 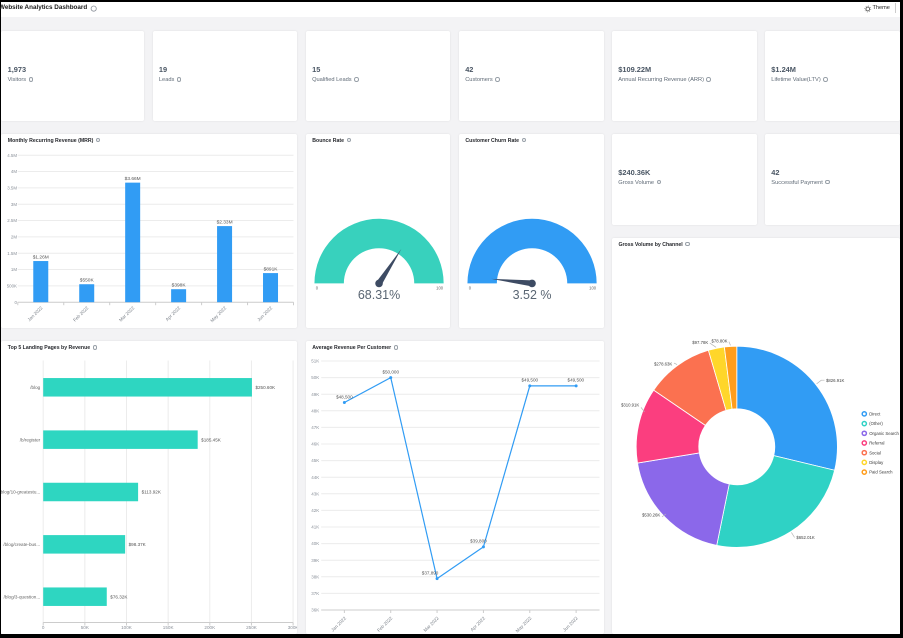 What do you see at coordinates (875, 413) in the screenshot?
I see `svg-text: Direct` at bounding box center [875, 413].